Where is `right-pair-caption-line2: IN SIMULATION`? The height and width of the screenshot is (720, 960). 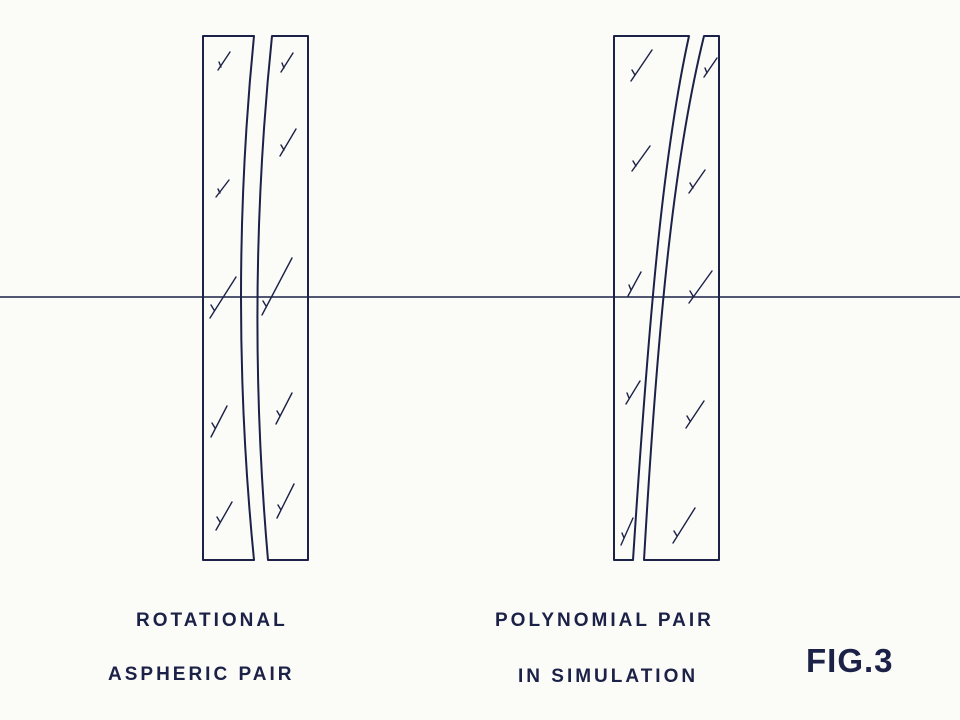 right-pair-caption-line2: IN SIMULATION is located at coordinates (608, 676).